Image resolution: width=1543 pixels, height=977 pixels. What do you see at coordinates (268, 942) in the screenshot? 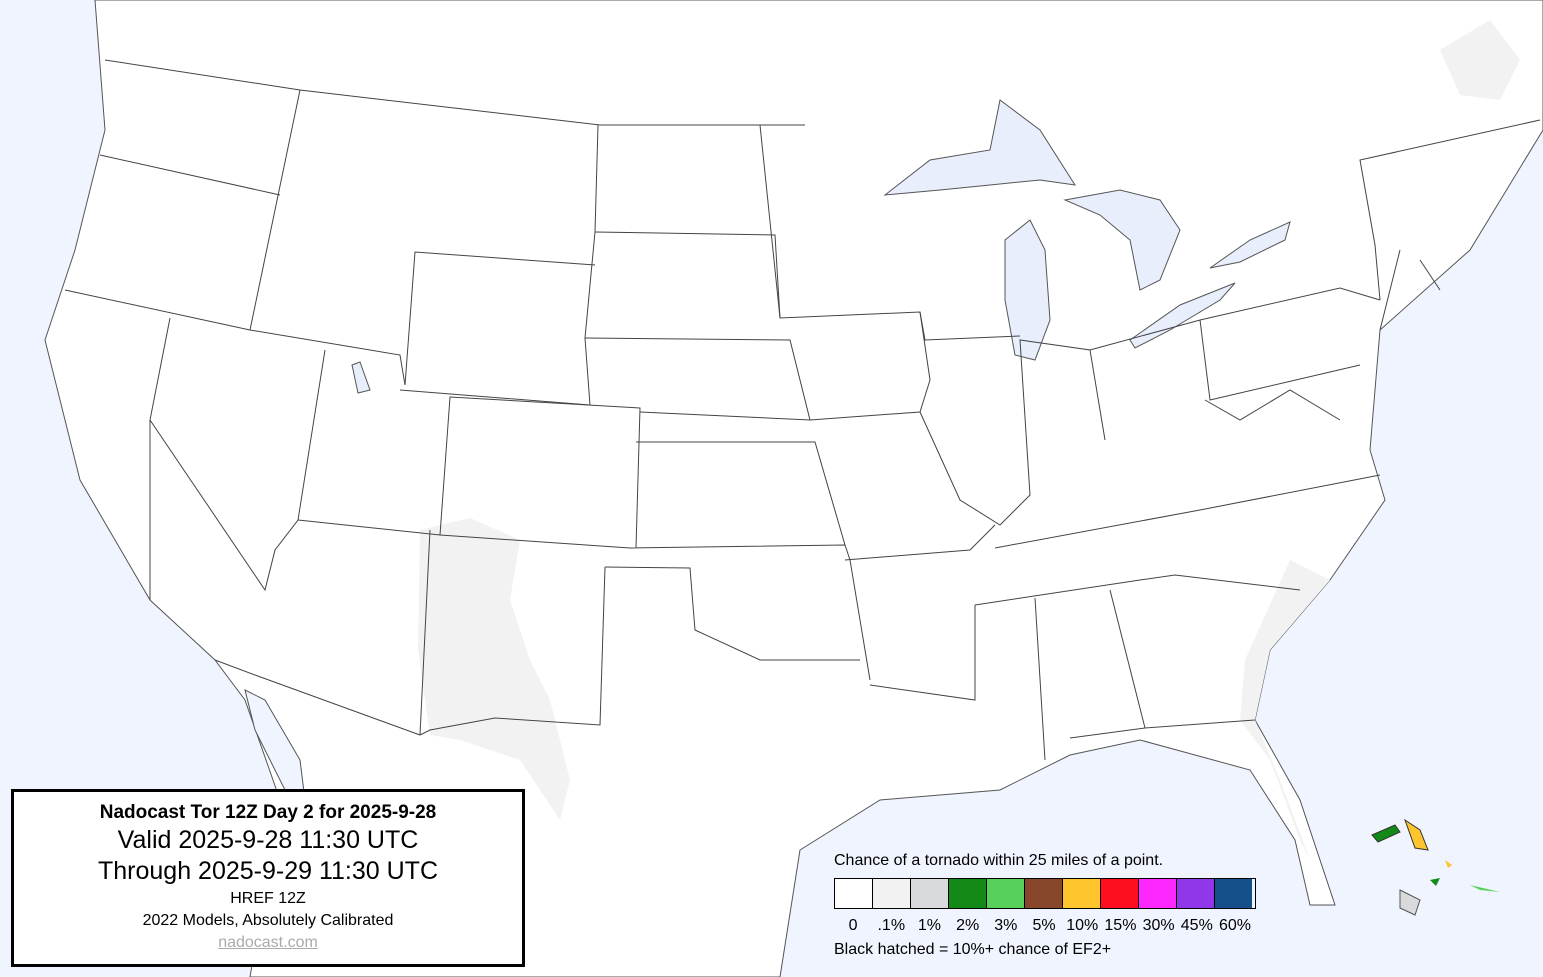
I see `nadocast-link: nadocast.com` at bounding box center [268, 942].